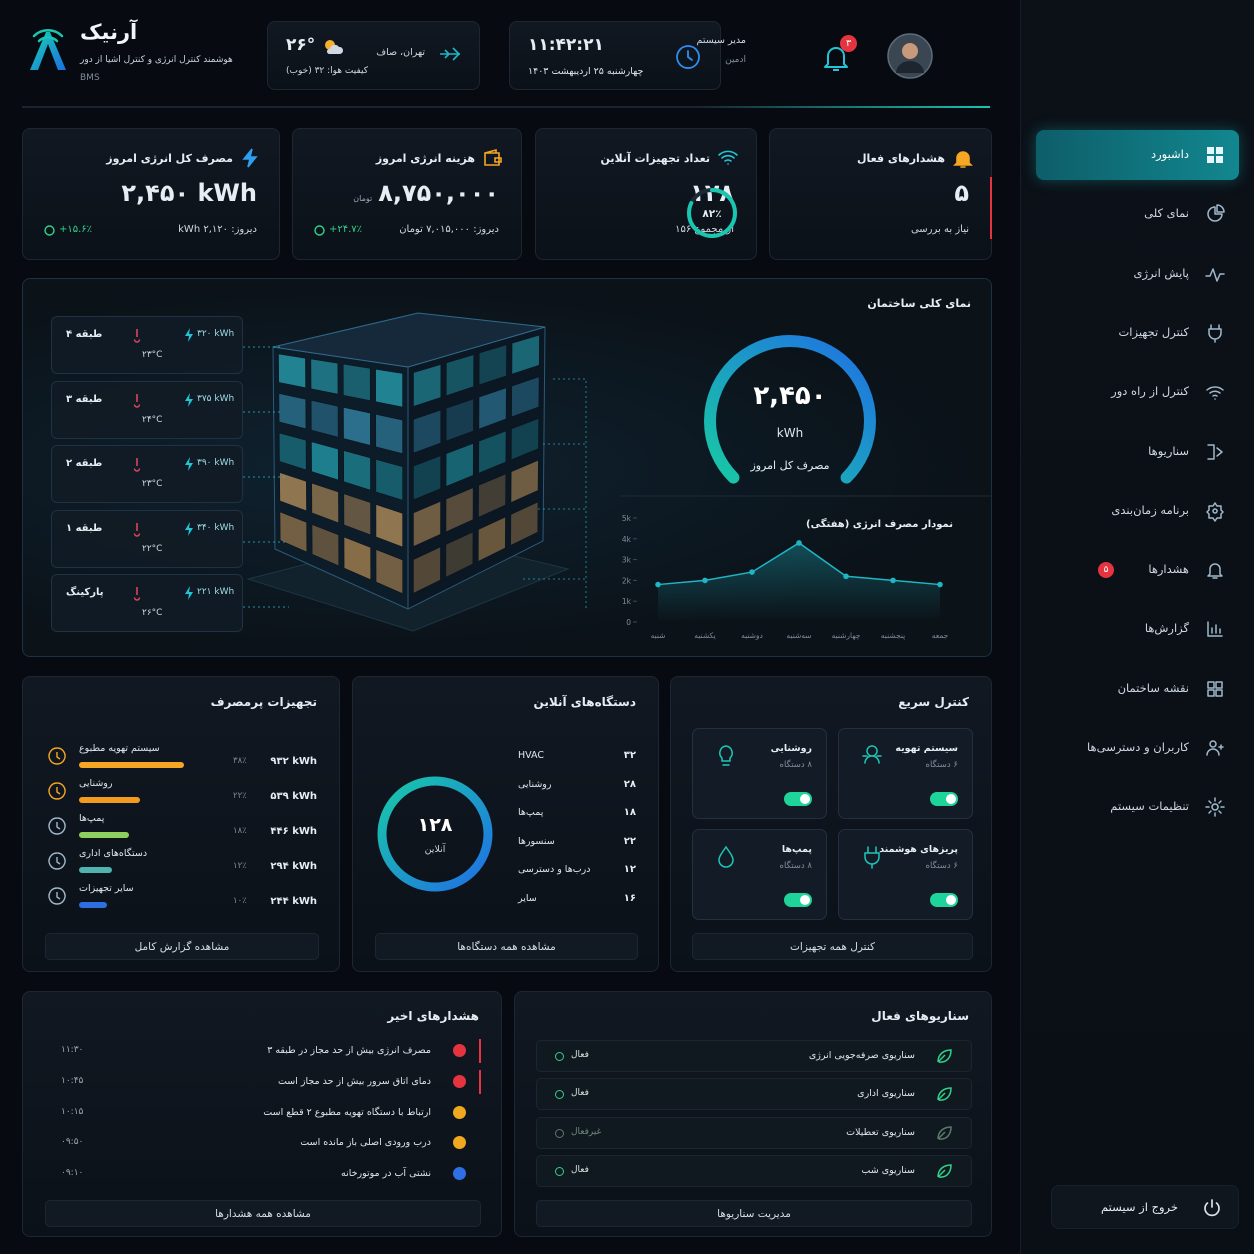 The height and width of the screenshot is (1254, 1254). Describe the element at coordinates (72, 1080) in the screenshot. I see `alert-time: ۱۰:۴۵` at that location.